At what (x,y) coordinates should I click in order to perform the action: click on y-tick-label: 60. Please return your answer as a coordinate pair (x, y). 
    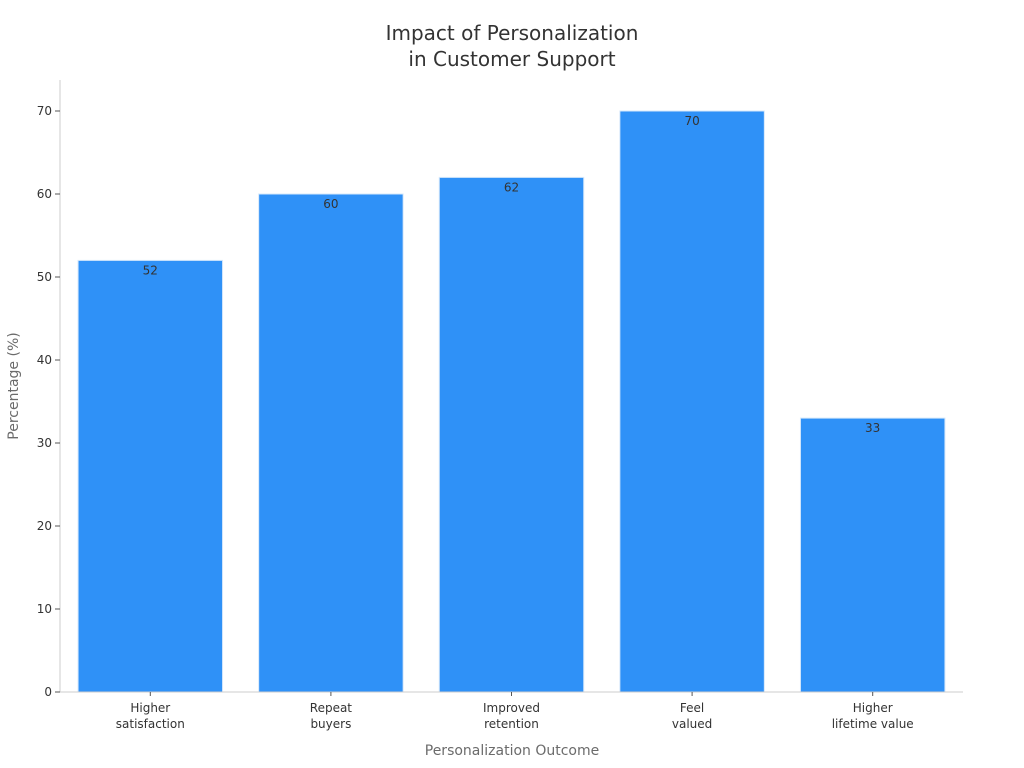
    Looking at the image, I should click on (44, 194).